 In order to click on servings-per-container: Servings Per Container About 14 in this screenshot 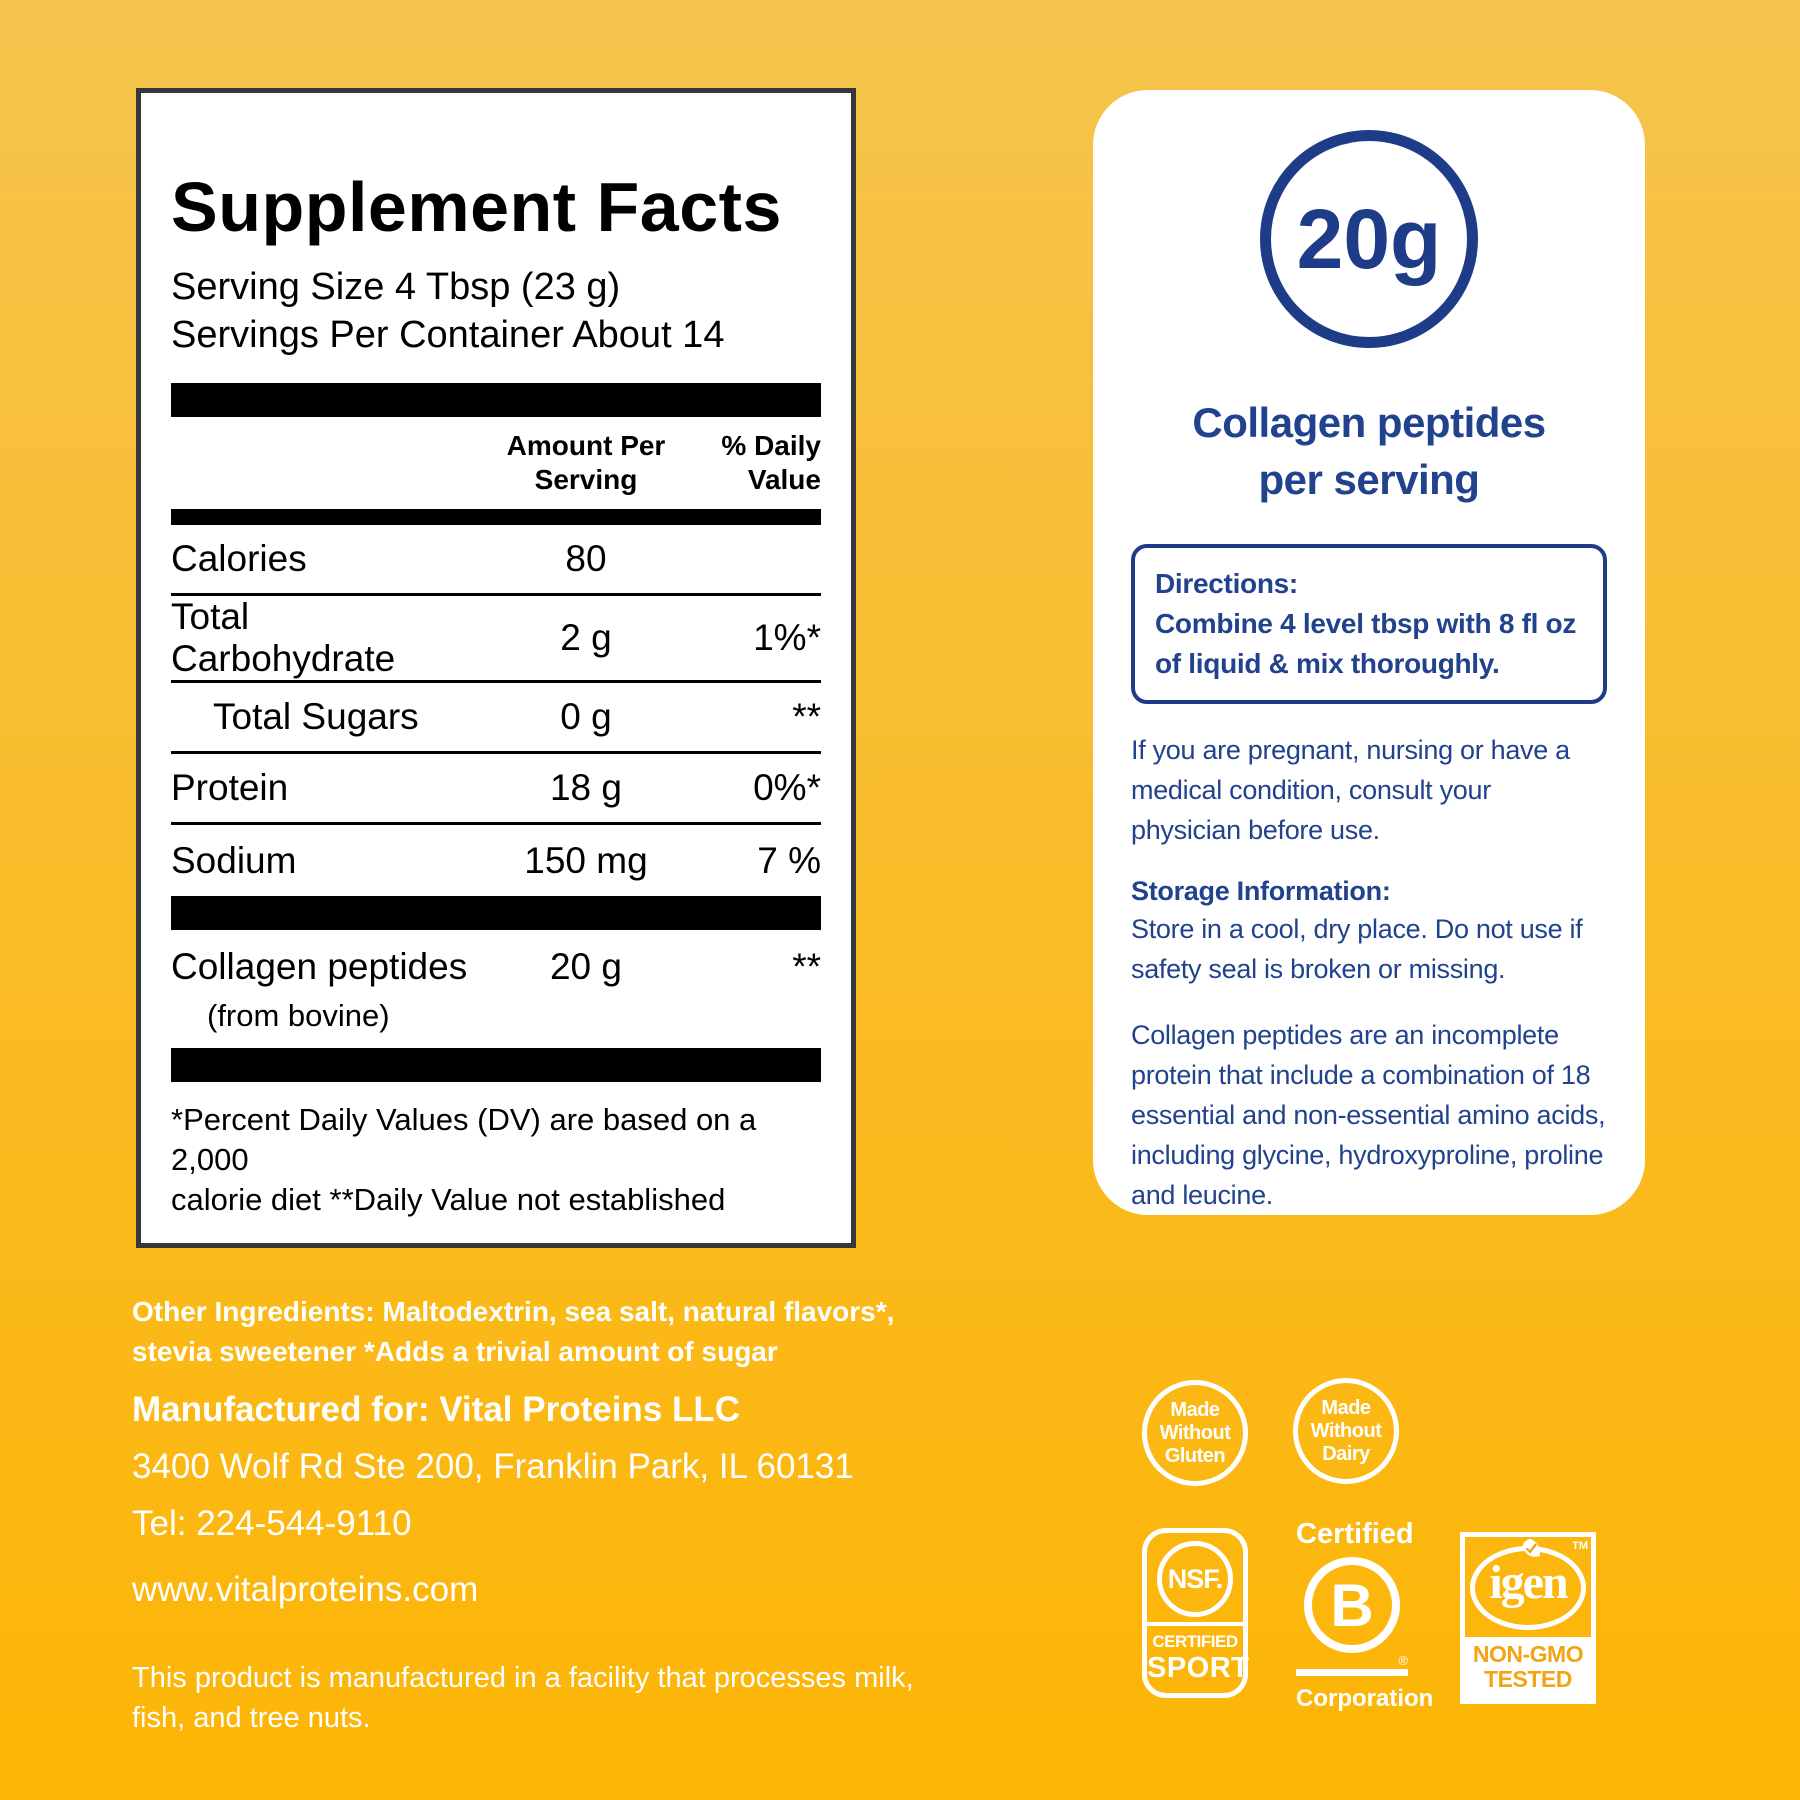, I will do `click(448, 335)`.